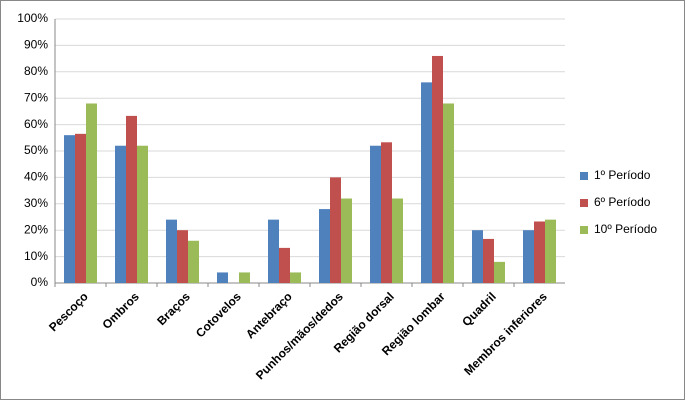 This screenshot has height=405, width=685. What do you see at coordinates (625, 229) in the screenshot?
I see `legend-label: 10º Período` at bounding box center [625, 229].